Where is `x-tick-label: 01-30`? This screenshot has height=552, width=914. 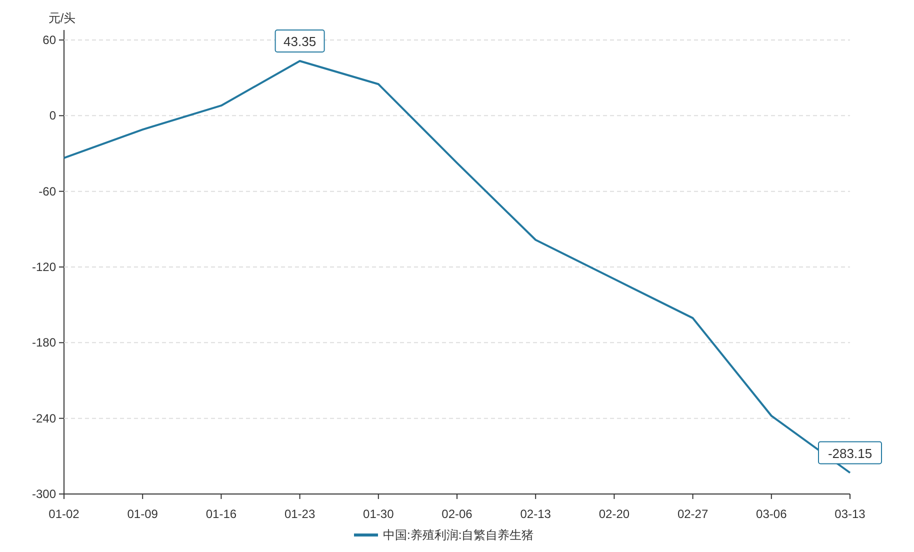 x-tick-label: 01-30 is located at coordinates (378, 514).